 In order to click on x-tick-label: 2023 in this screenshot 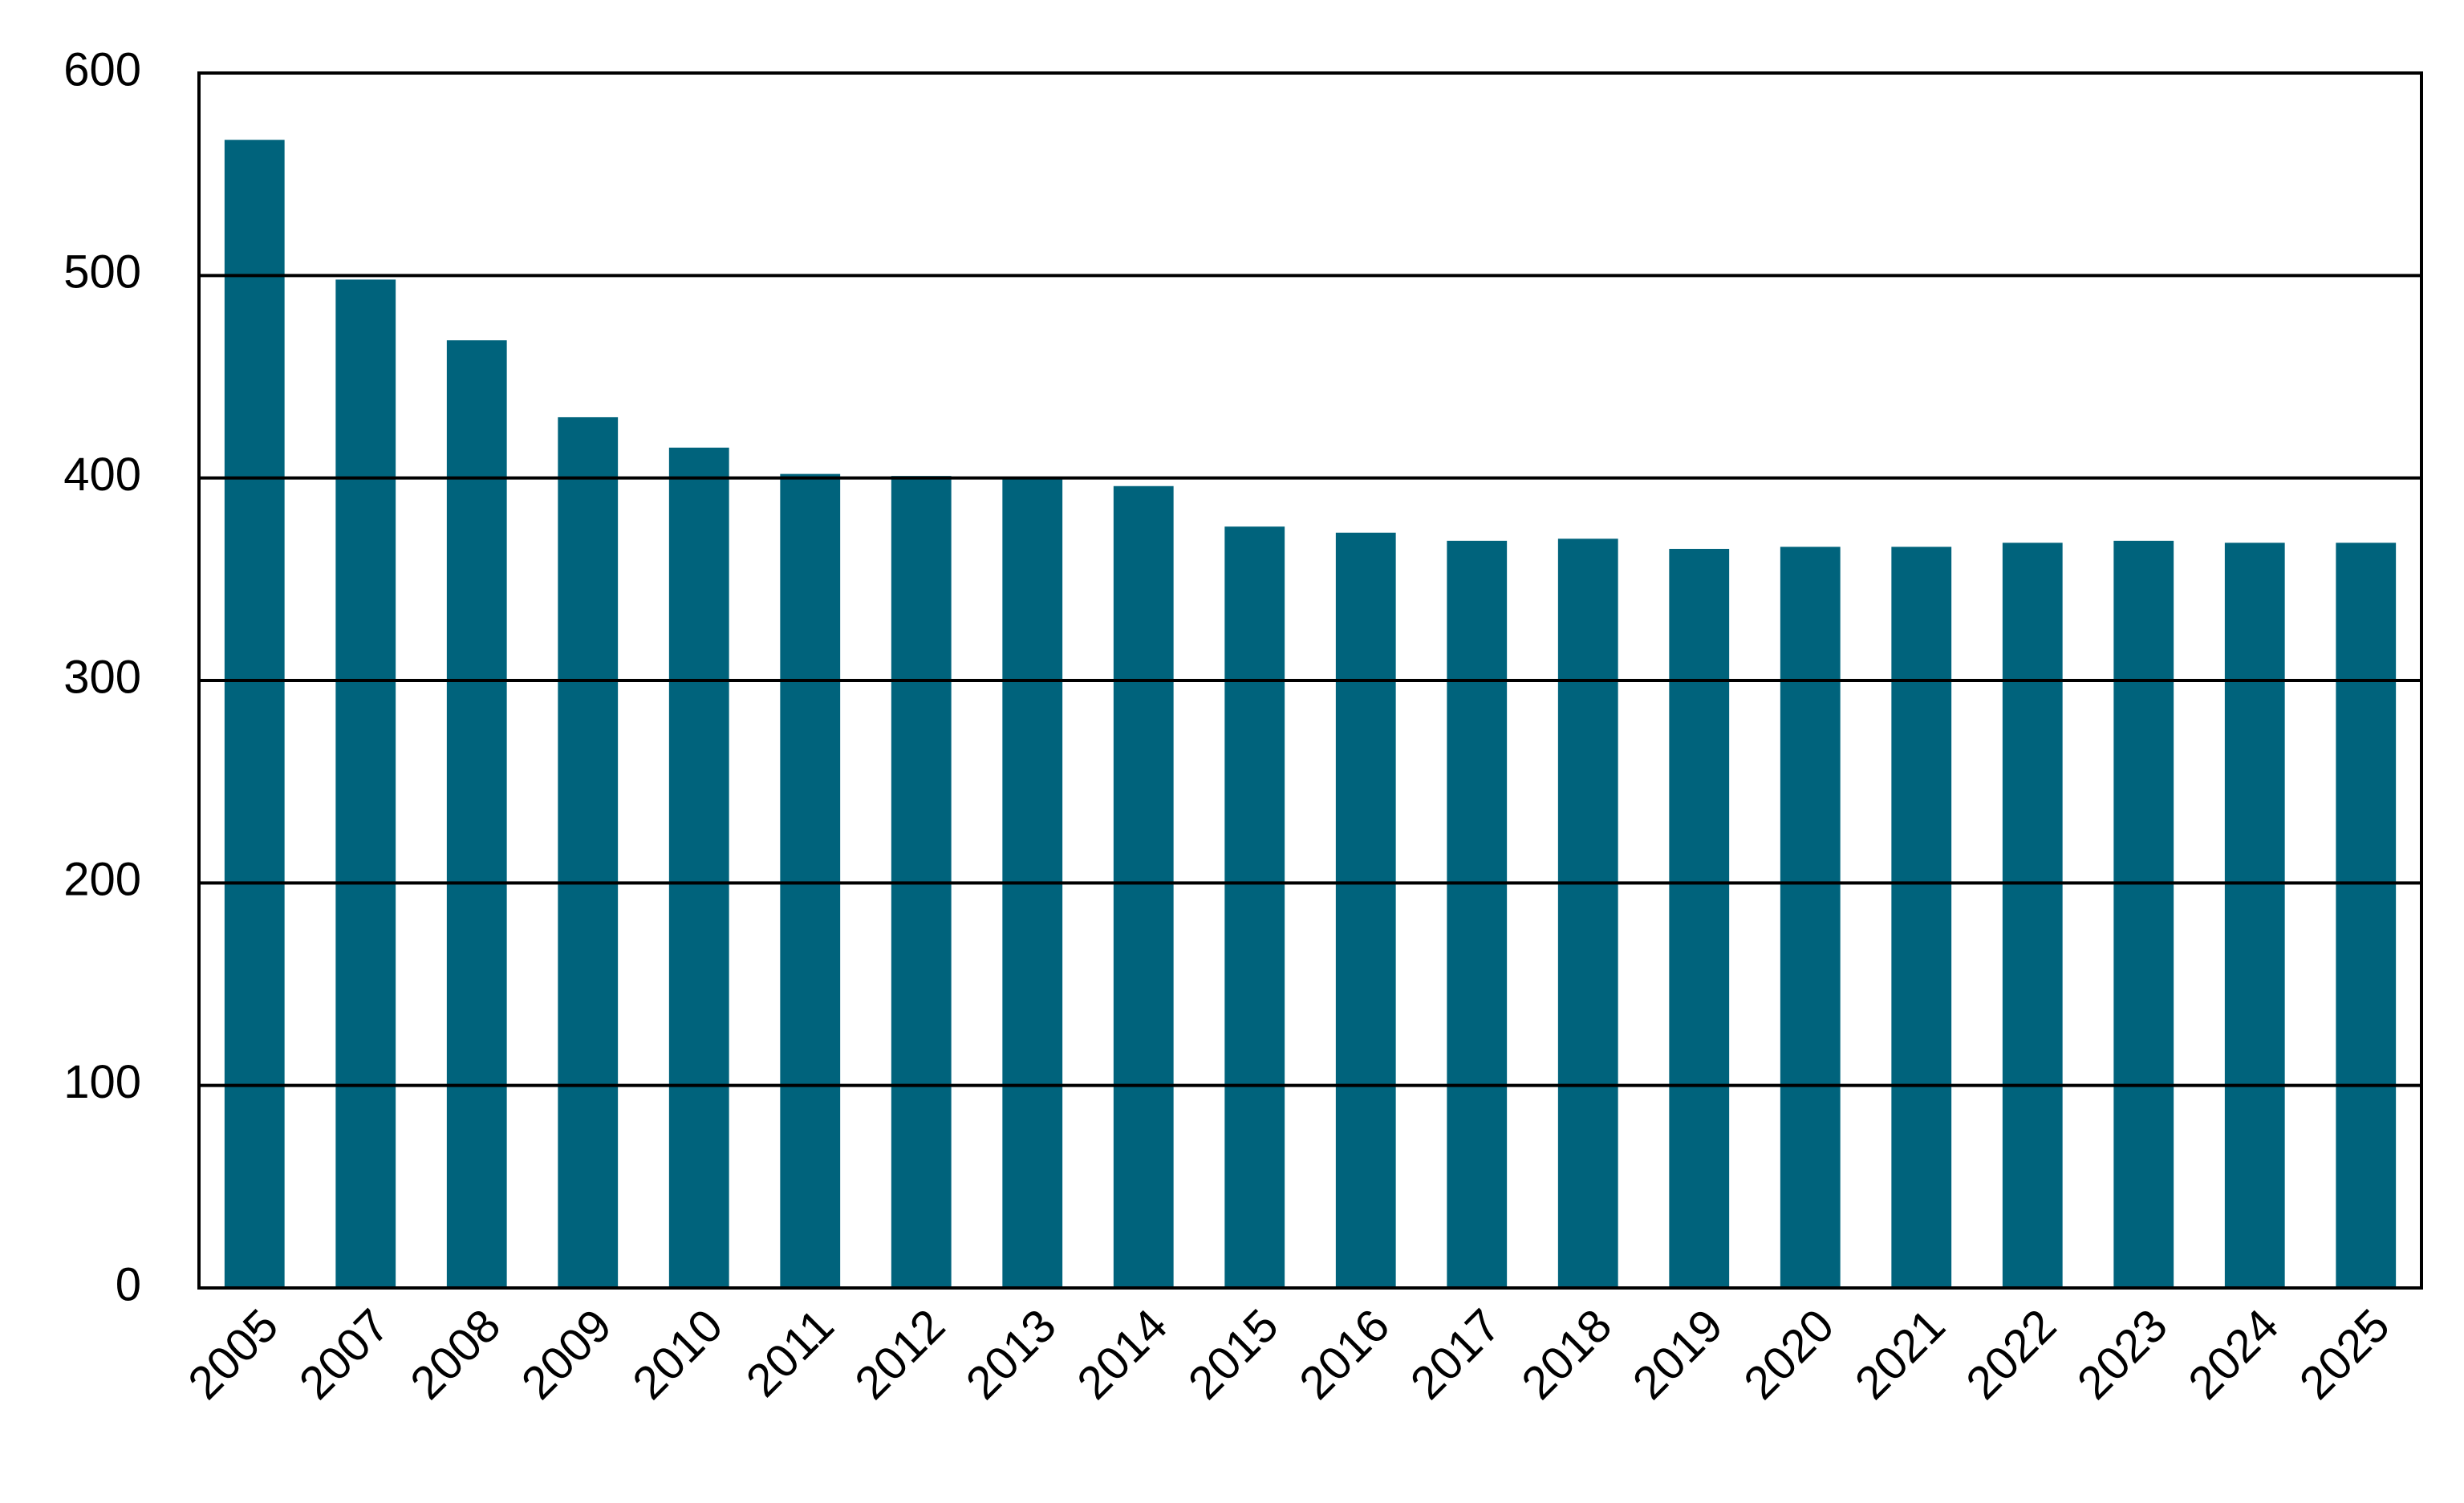, I will do `click(2123, 1354)`.